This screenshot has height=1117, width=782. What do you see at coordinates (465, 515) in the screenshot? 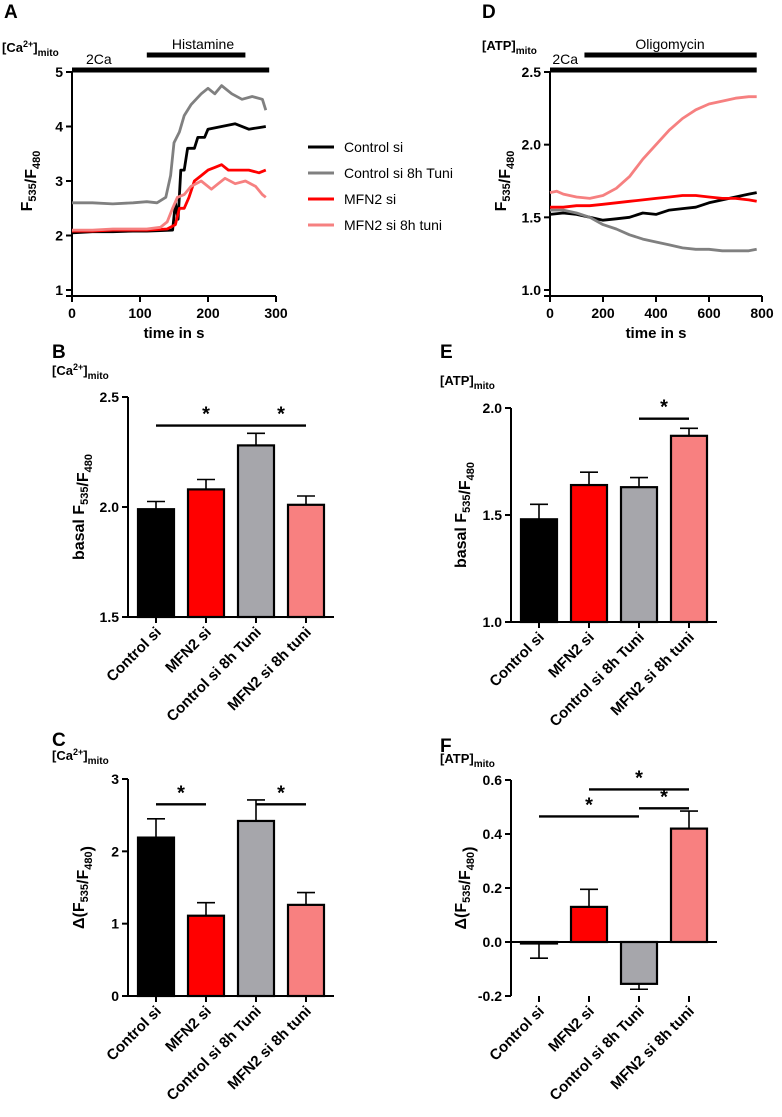
I see `y-axis-label: basal F535/F480` at bounding box center [465, 515].